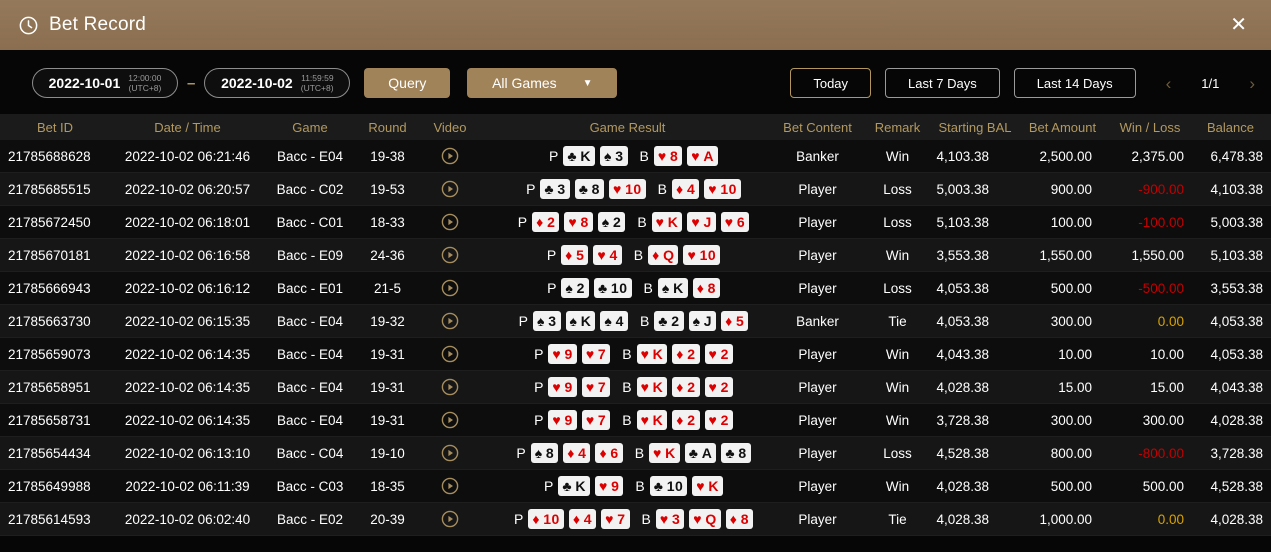  I want to click on player-cards: ♦ 5 ♥ 4, so click(589, 255).